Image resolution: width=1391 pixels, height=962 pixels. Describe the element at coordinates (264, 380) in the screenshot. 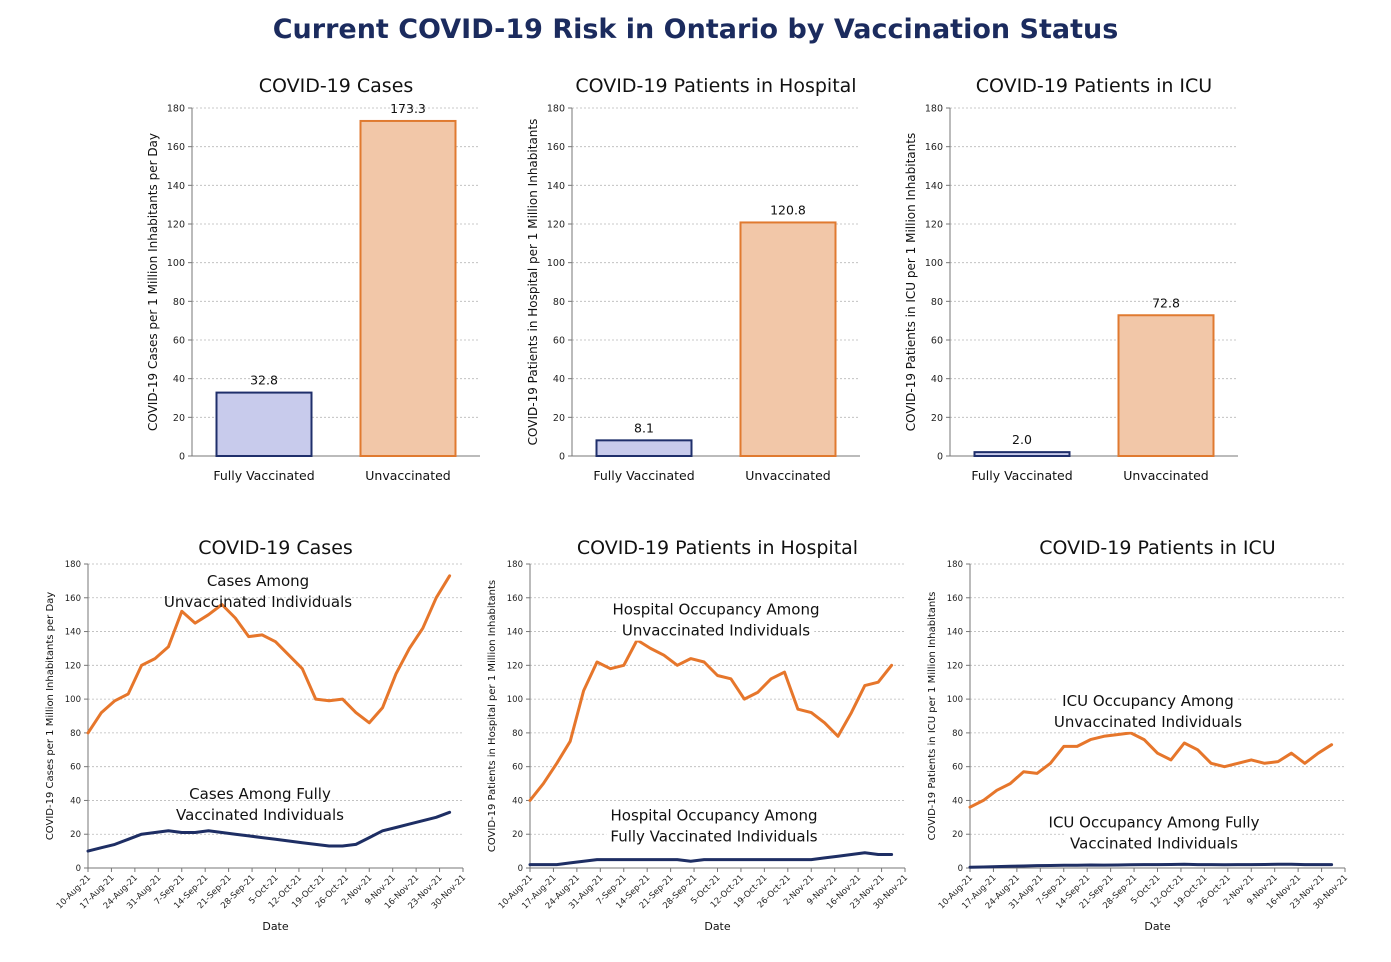

I see `bar-value-label: 32.8` at that location.